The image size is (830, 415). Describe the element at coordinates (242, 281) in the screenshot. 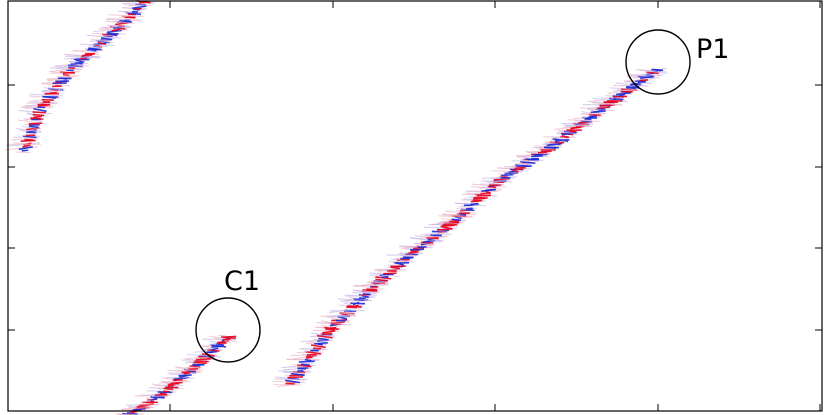

I see `annotation-label-c1: C1` at that location.